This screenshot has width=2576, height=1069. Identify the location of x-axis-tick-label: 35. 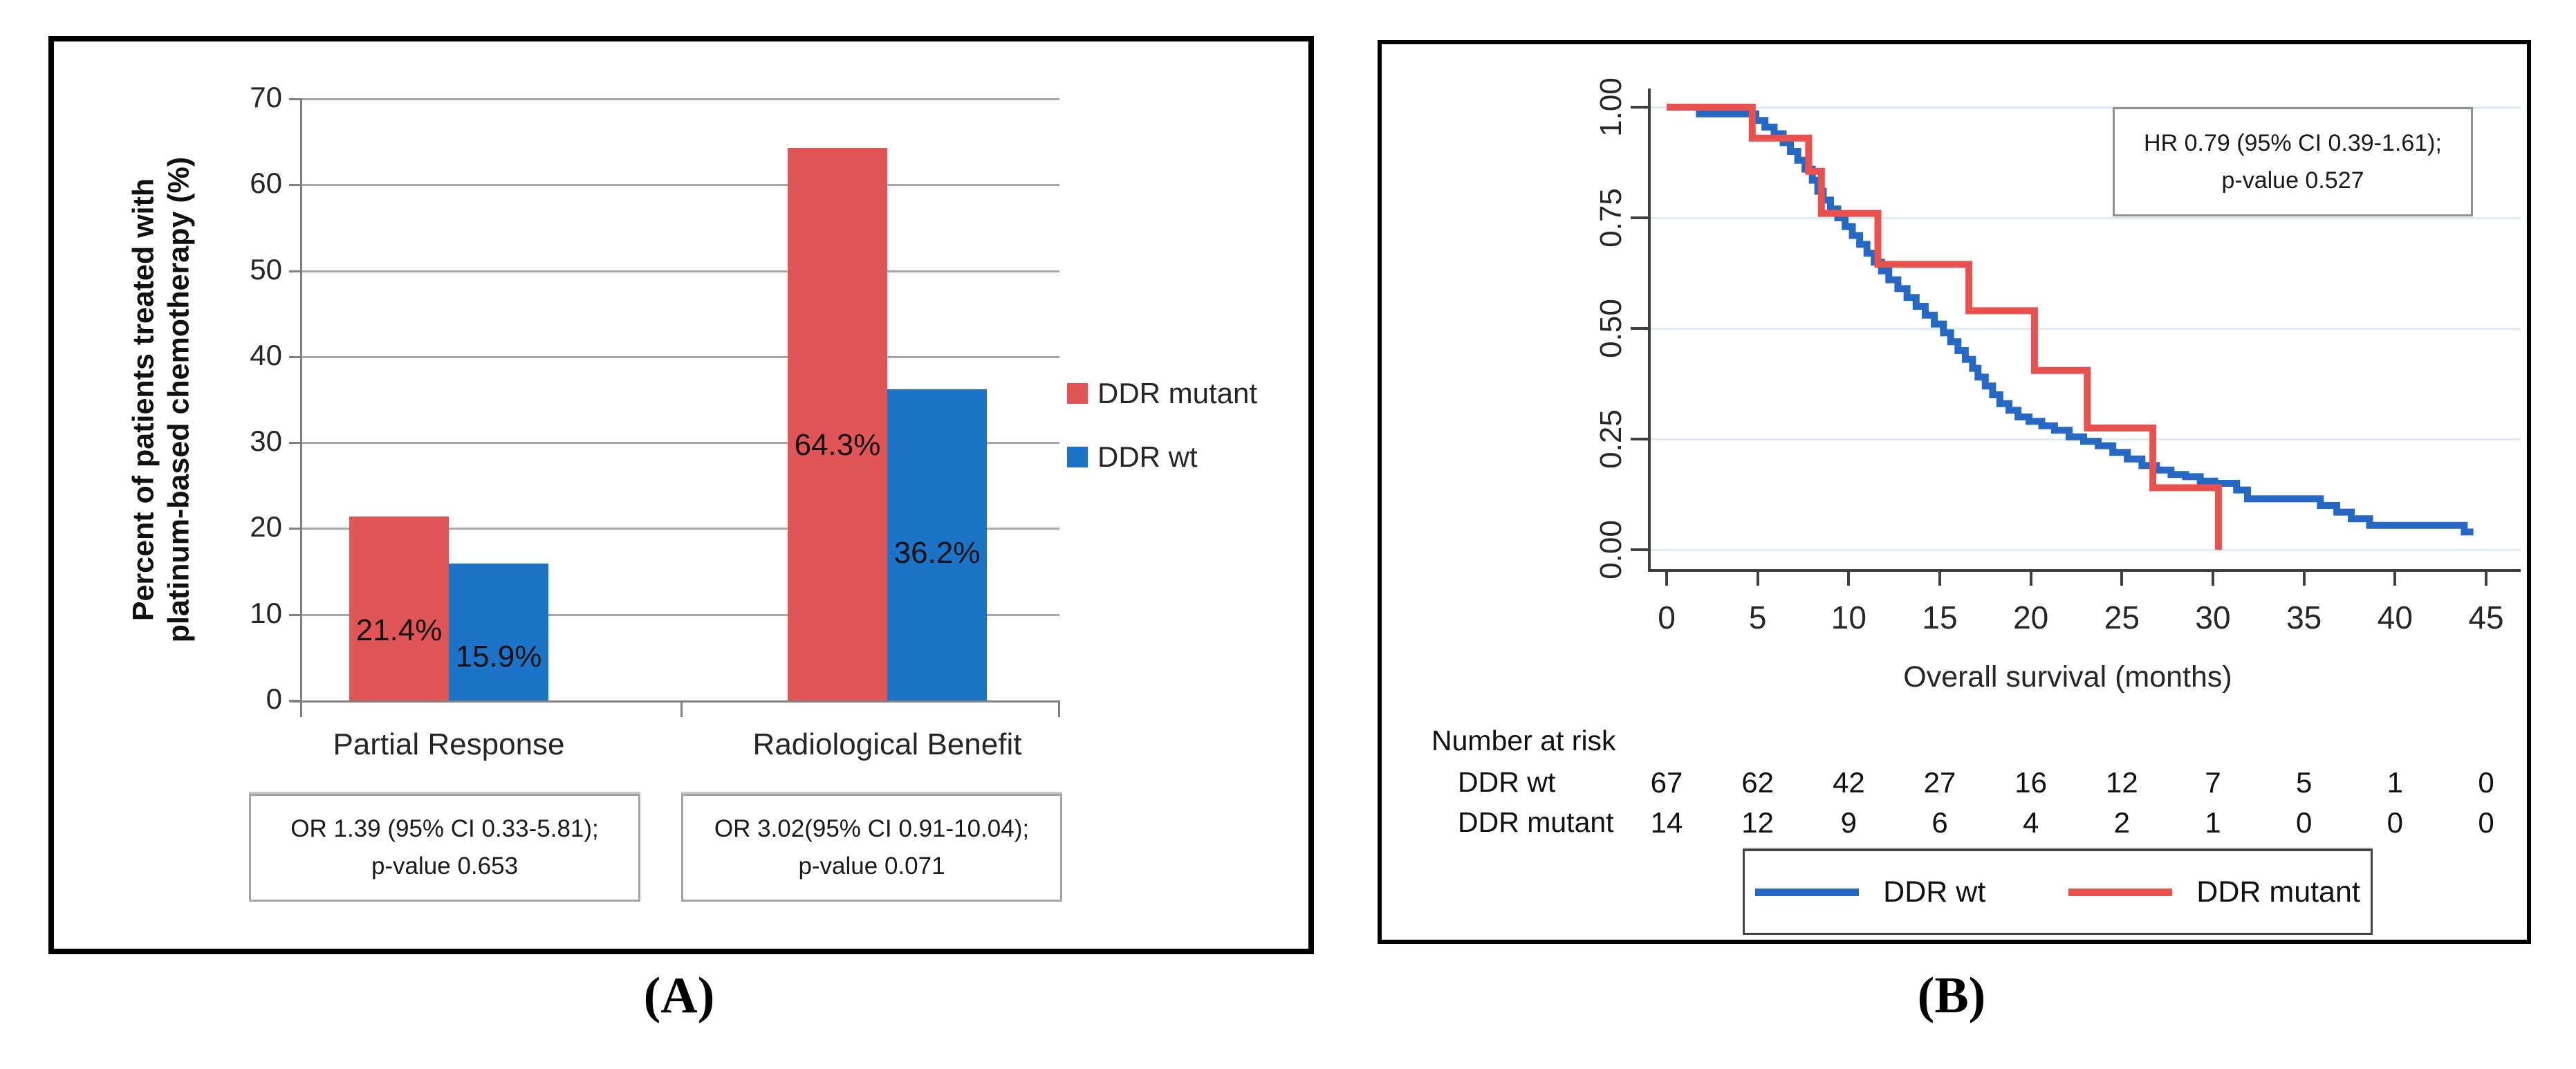
(2304, 617).